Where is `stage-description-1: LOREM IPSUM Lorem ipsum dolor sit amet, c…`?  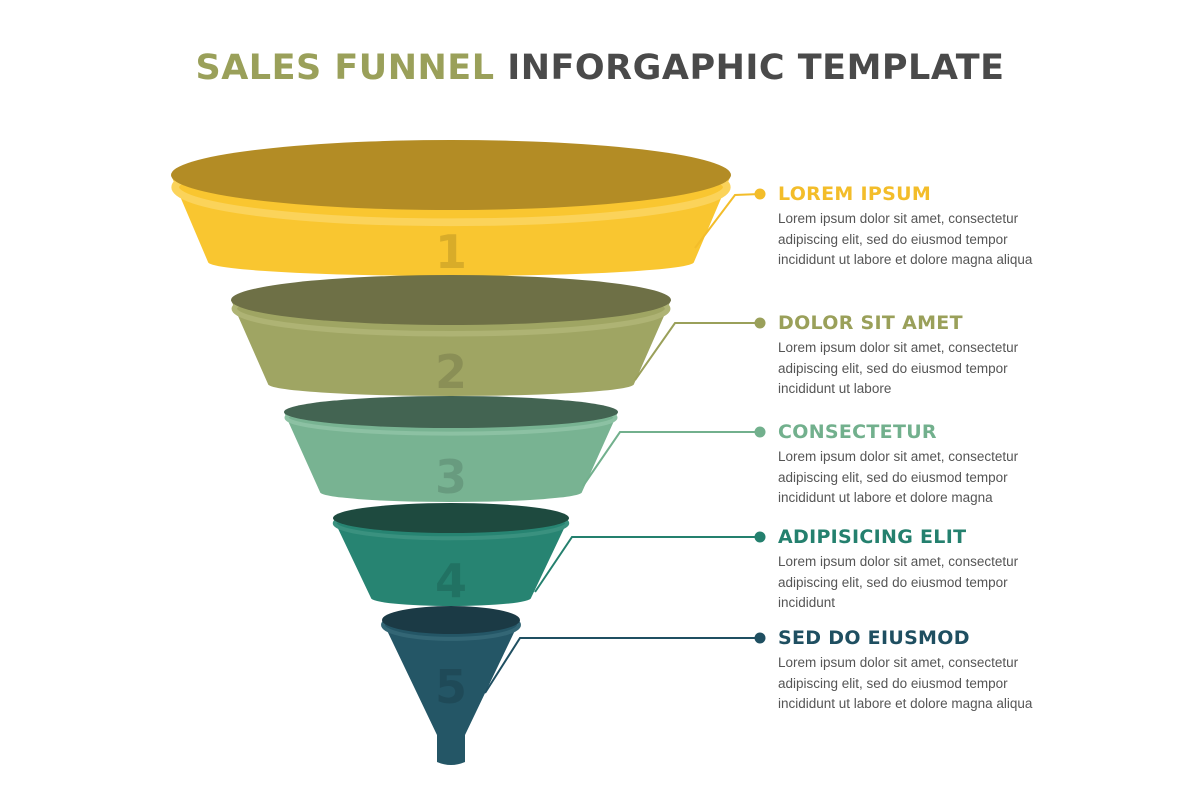
stage-description-1: LOREM IPSUM Lorem ipsum dolor sit amet, c… is located at coordinates (928, 227).